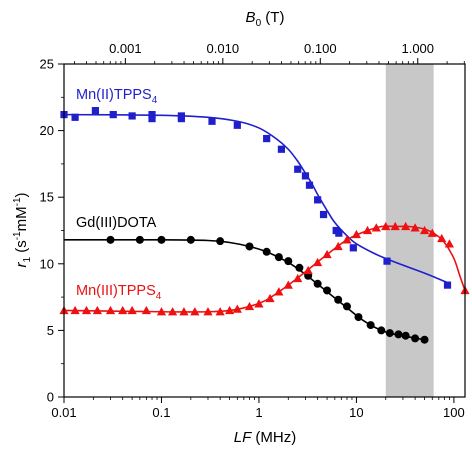 The height and width of the screenshot is (449, 472). I want to click on top-tick-label: 0.001, so click(125, 48).